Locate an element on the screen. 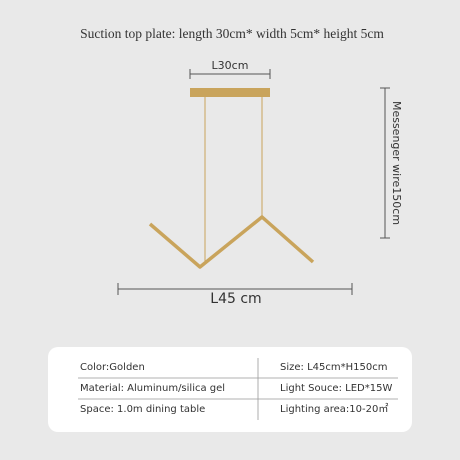  plate-length: L30cm is located at coordinates (230, 65).